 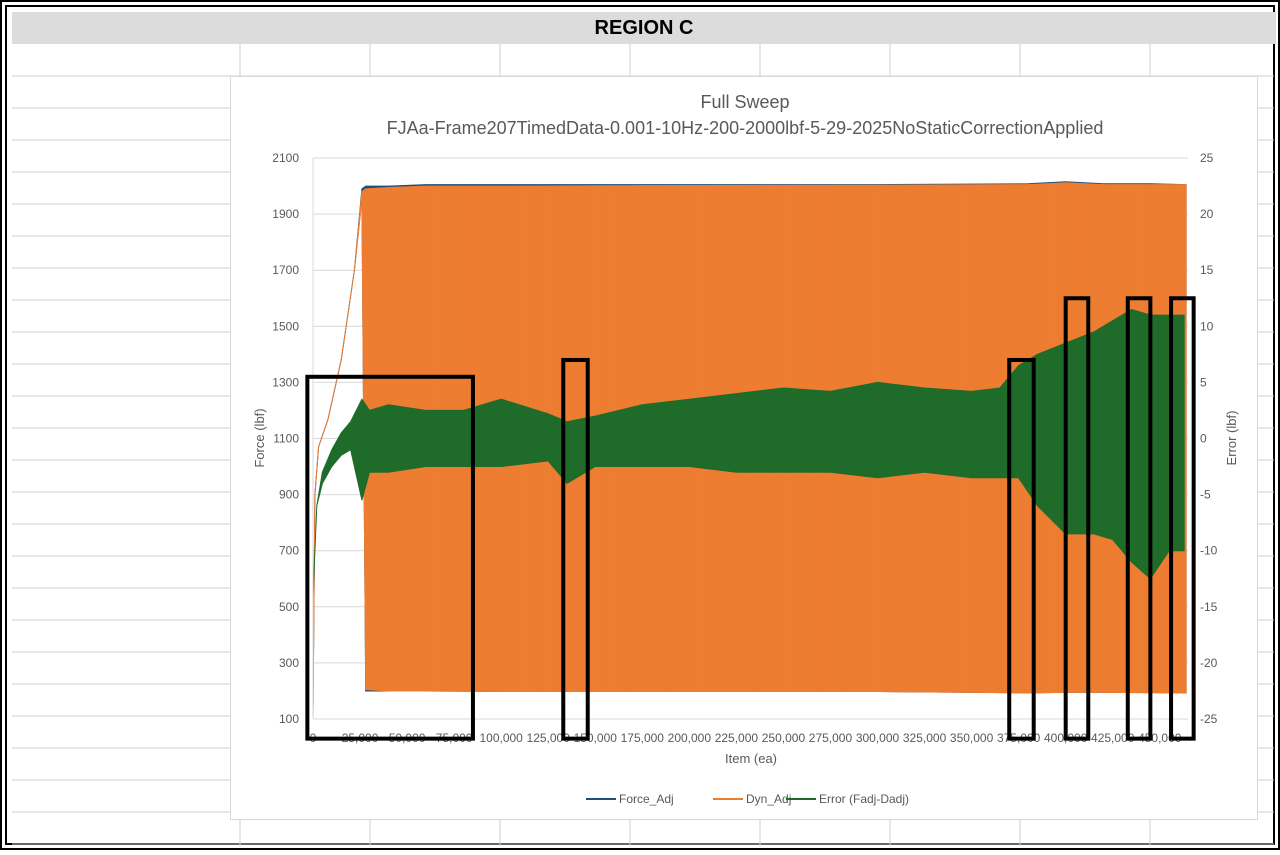 What do you see at coordinates (643, 738) in the screenshot?
I see `x-tick-label: 175,000` at bounding box center [643, 738].